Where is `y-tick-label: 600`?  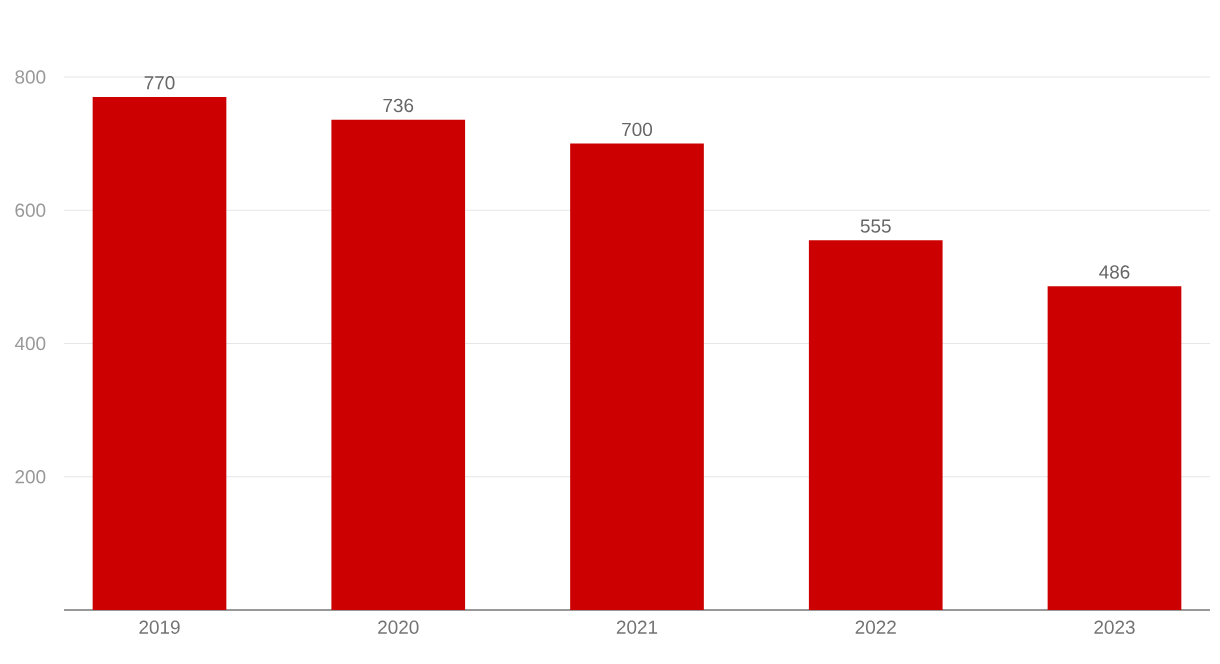
y-tick-label: 600 is located at coordinates (30, 210).